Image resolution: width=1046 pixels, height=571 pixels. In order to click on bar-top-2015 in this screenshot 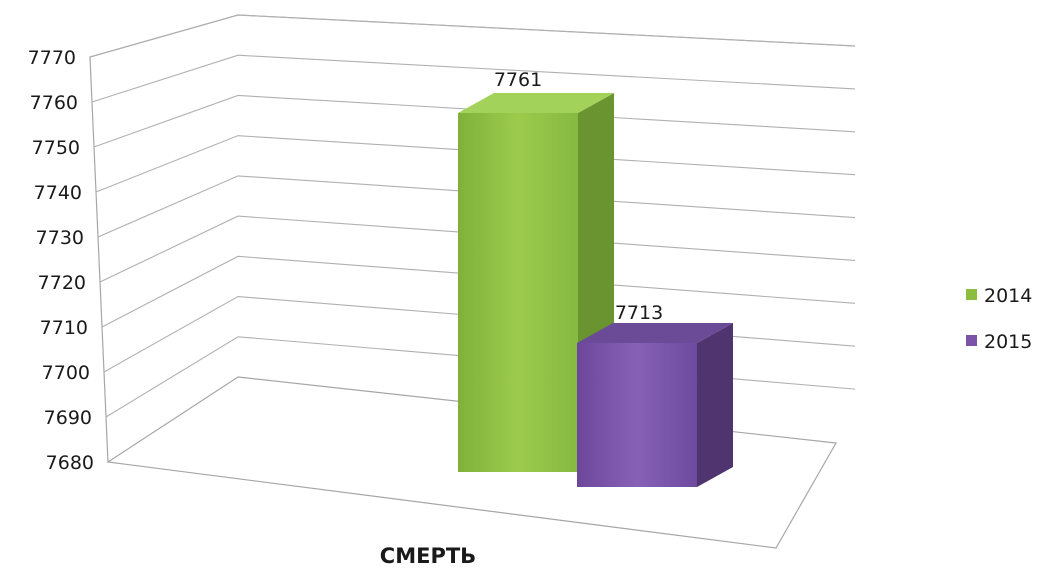, I will do `click(655, 333)`.